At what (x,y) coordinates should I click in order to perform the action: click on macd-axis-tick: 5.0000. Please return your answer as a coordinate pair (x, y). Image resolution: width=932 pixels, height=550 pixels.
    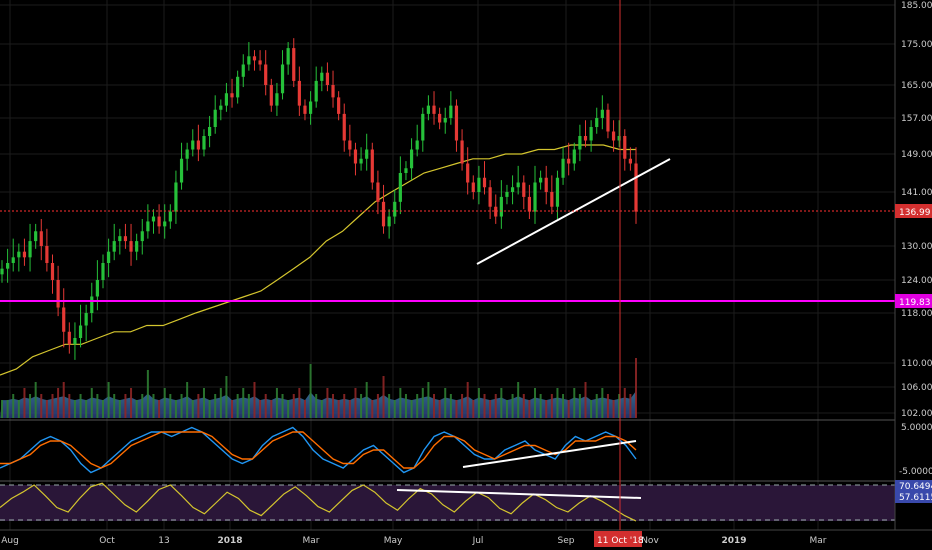
    Looking at the image, I should click on (916, 428).